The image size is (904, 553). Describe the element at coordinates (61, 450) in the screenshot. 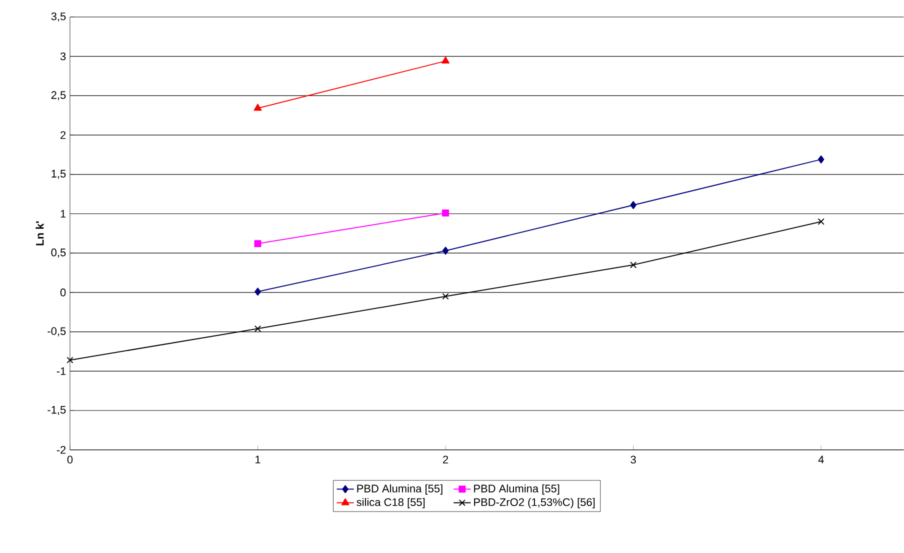

I see `y-tick-label: -2` at that location.